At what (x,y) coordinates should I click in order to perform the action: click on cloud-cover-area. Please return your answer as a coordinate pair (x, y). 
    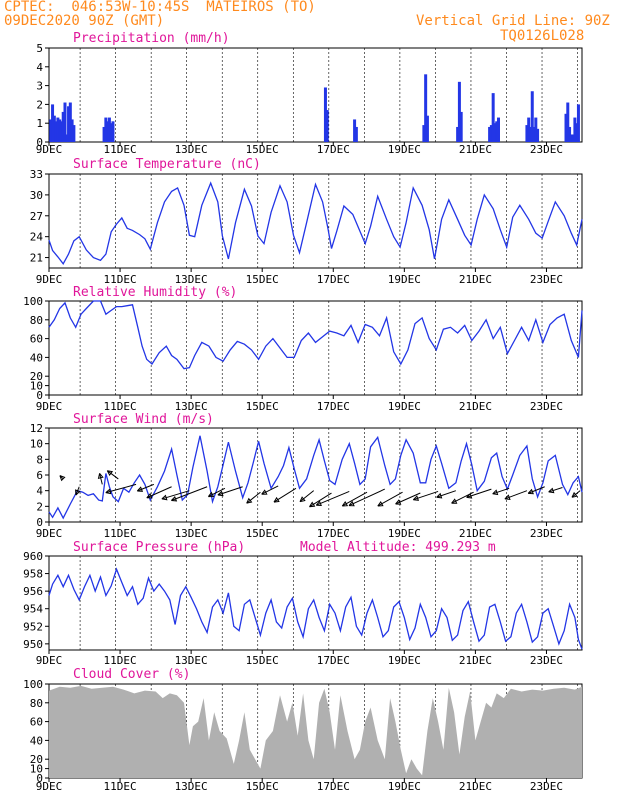
    Looking at the image, I should click on (315, 731).